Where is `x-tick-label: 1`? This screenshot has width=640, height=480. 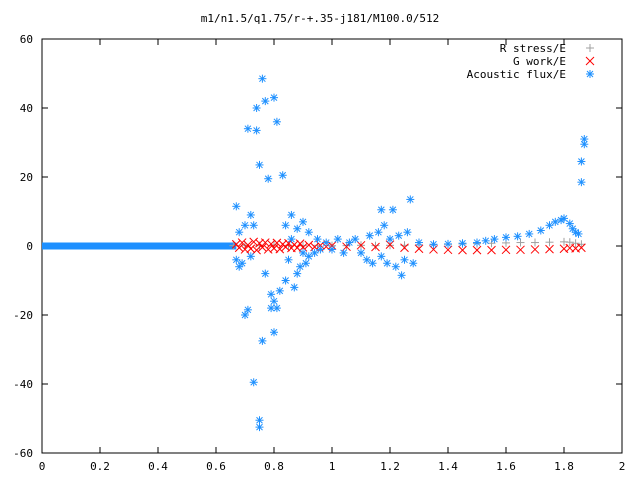 x-tick-label: 1 is located at coordinates (332, 466).